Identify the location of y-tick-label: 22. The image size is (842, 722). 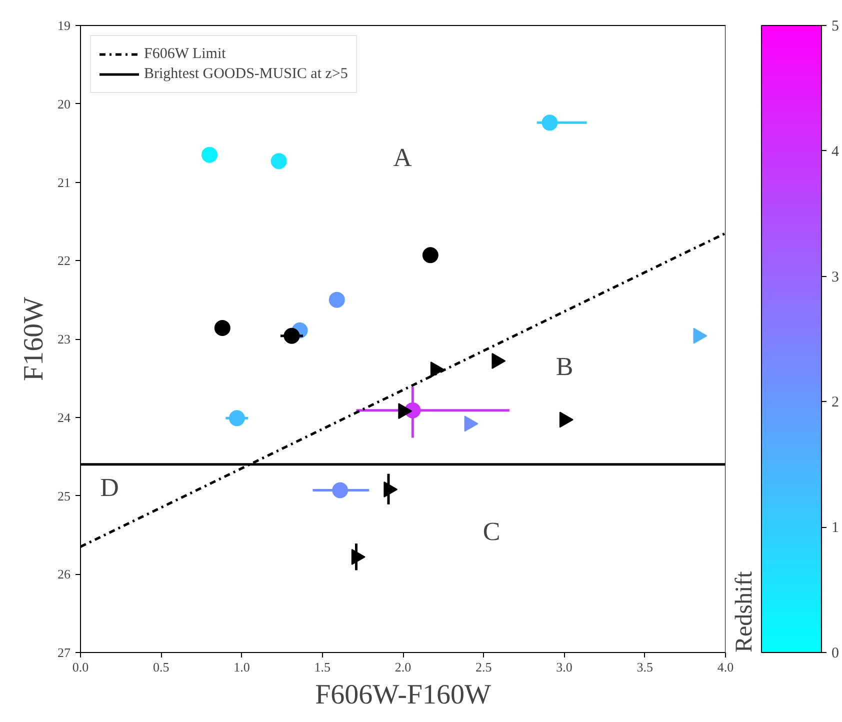
(64, 260).